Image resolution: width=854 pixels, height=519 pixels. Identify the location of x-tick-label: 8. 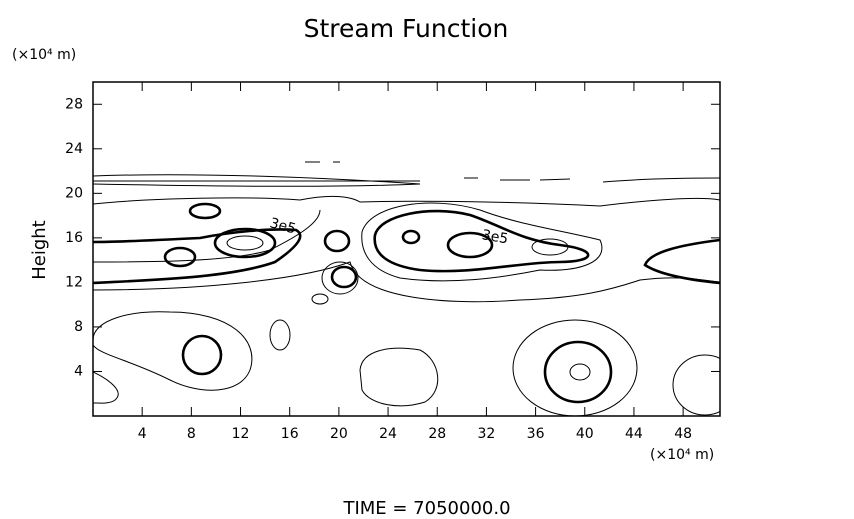
(191, 434).